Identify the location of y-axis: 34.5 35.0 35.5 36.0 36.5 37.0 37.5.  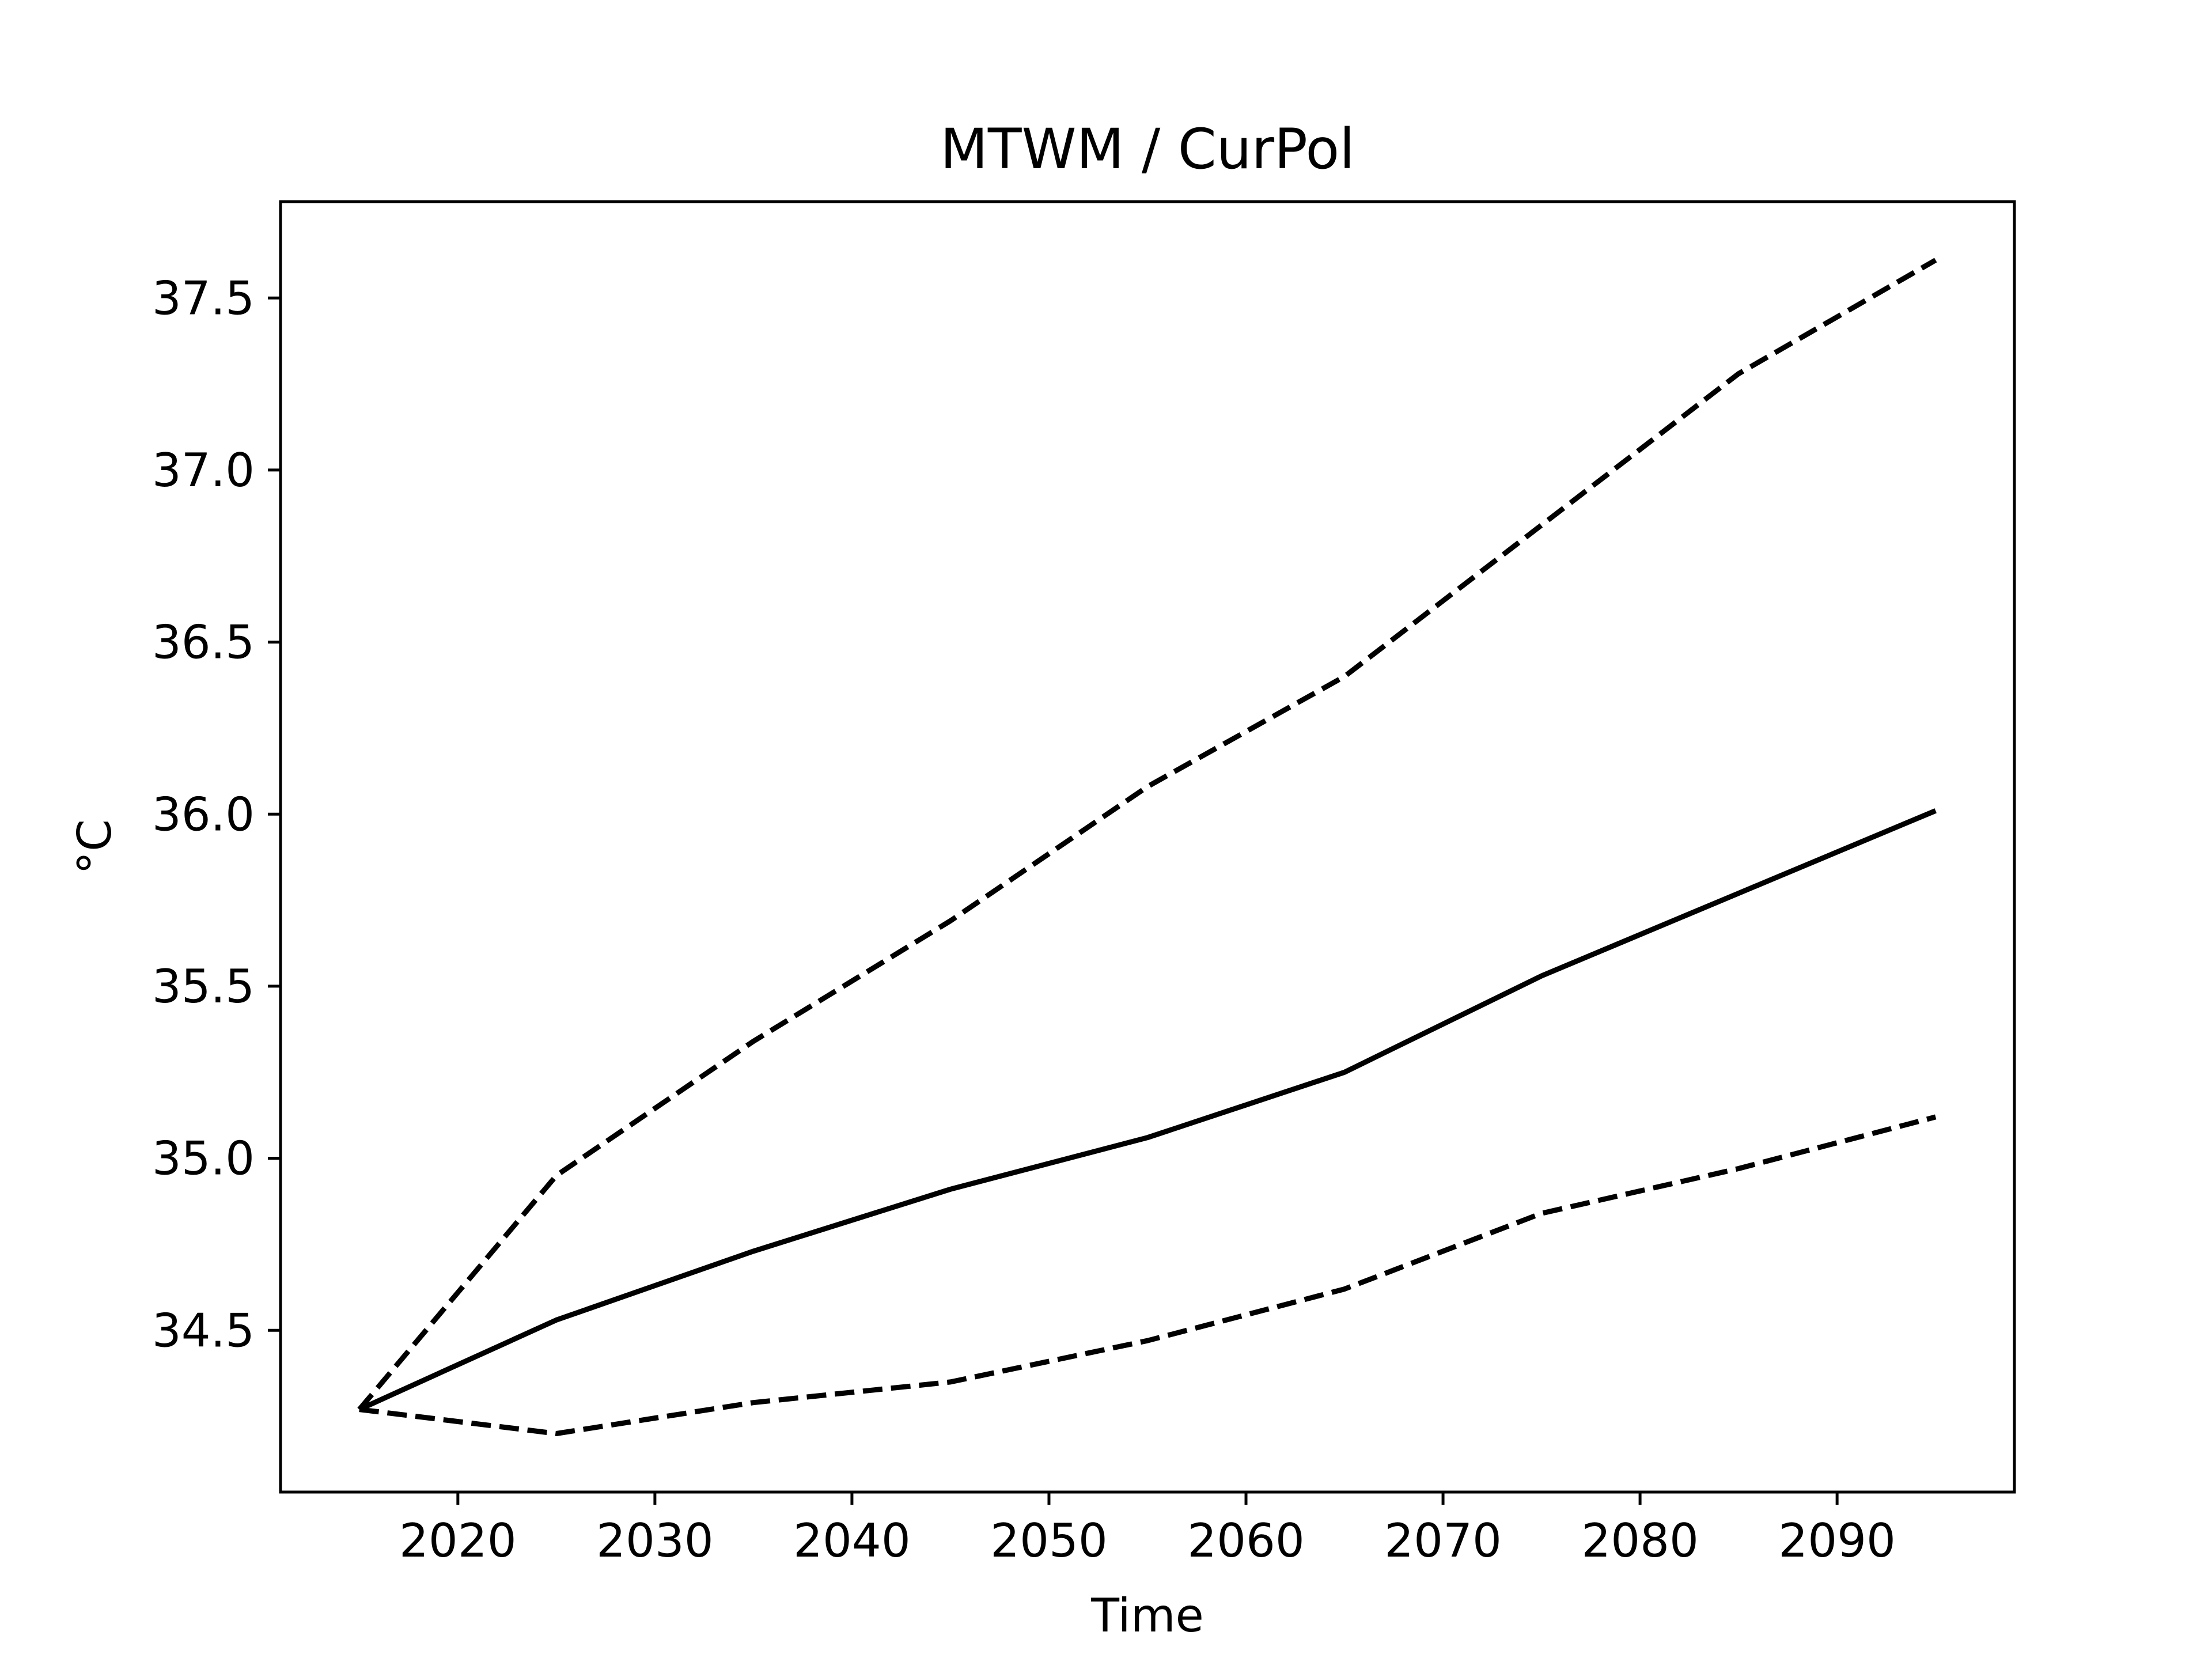
(216, 814).